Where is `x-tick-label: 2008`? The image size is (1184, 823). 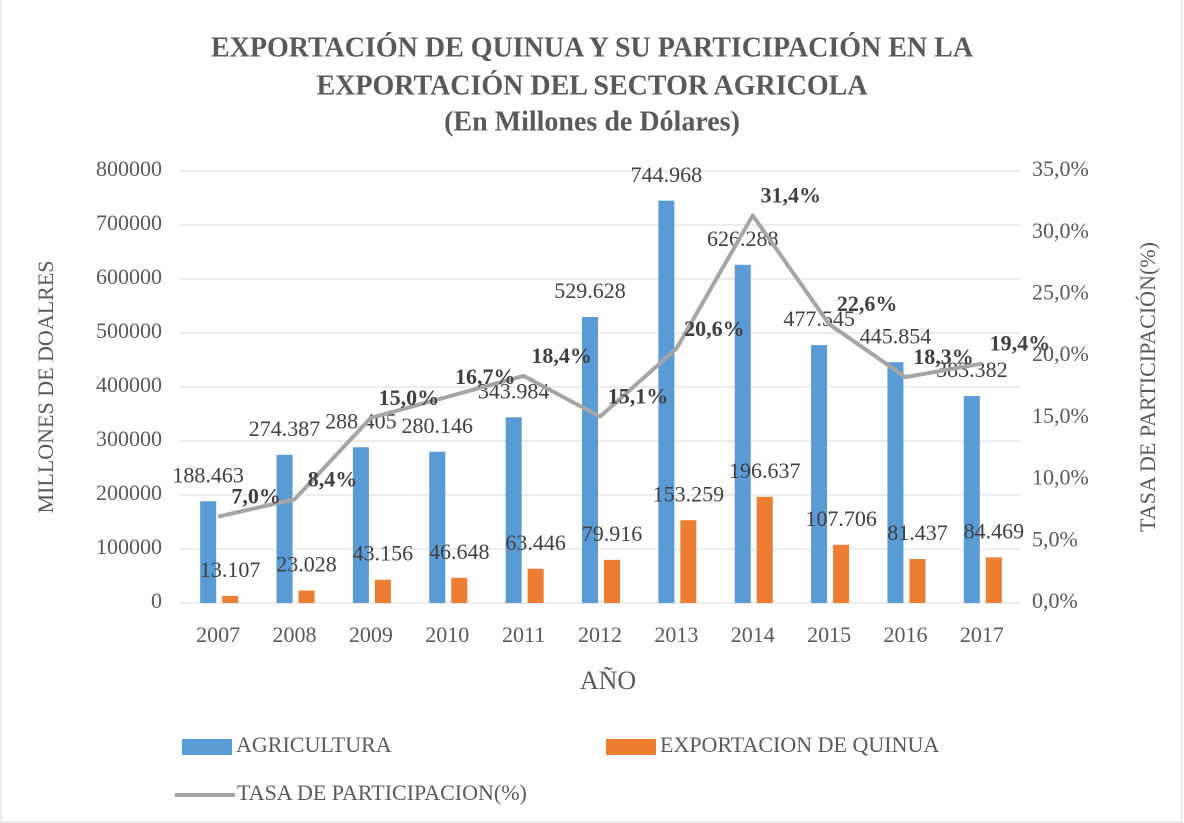 x-tick-label: 2008 is located at coordinates (295, 634).